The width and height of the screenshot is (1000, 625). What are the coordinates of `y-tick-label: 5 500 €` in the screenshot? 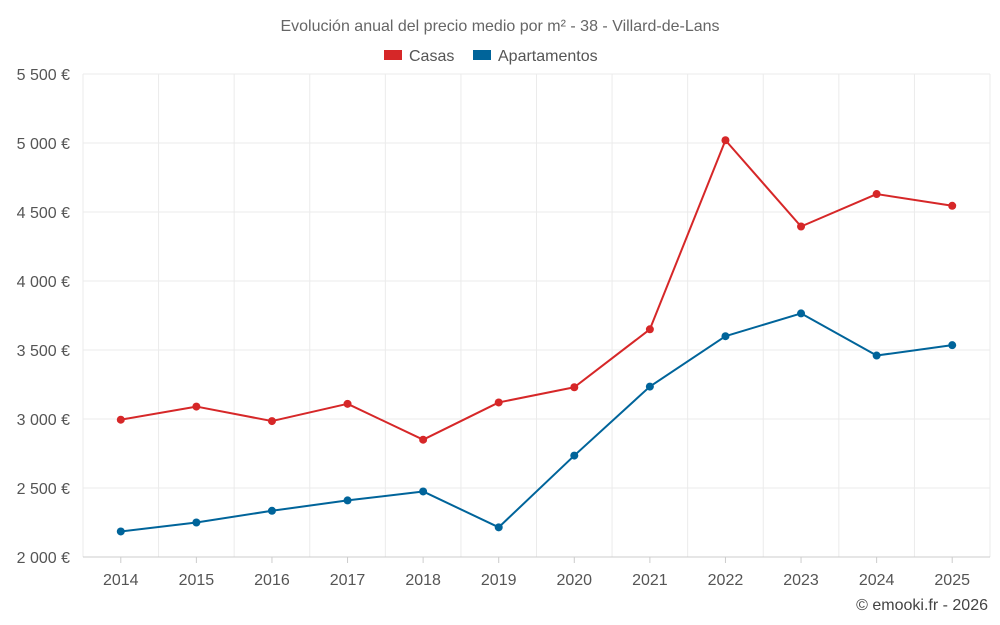 It's located at (43, 75).